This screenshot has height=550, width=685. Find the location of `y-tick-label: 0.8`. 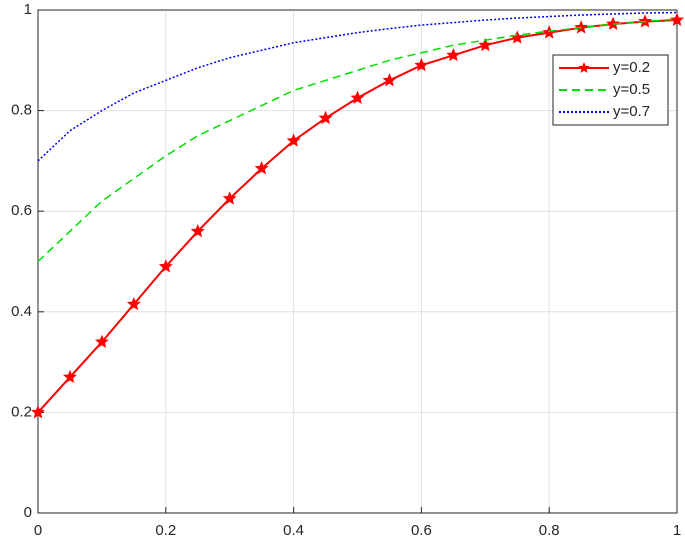

y-tick-label: 0.8 is located at coordinates (21, 110).